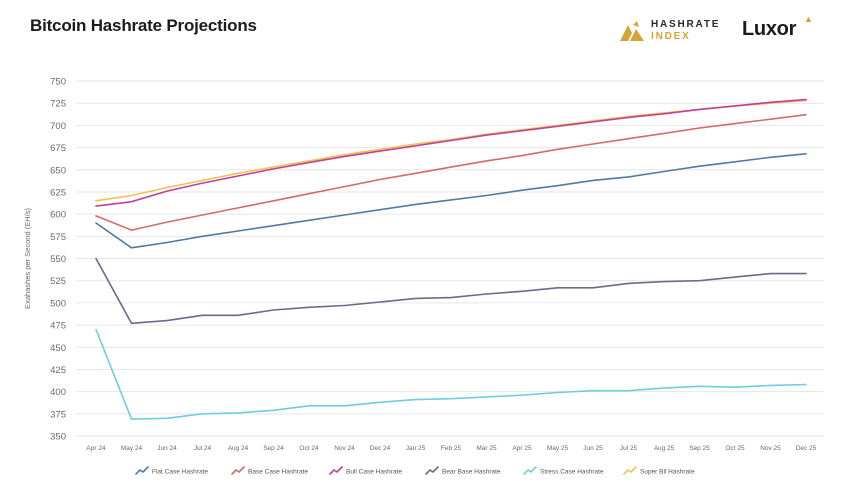 The height and width of the screenshot is (496, 848). I want to click on y-tick-label: 675, so click(58, 148).